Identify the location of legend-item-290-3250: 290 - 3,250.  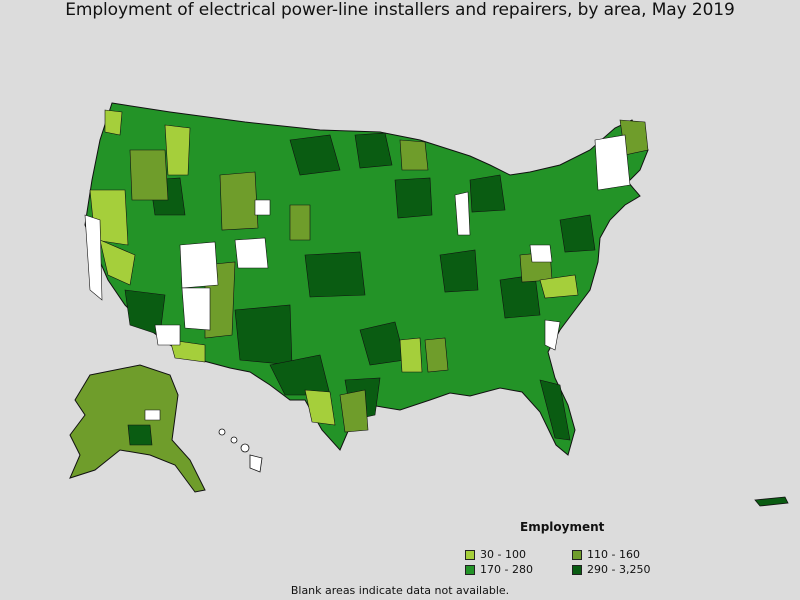
(611, 569).